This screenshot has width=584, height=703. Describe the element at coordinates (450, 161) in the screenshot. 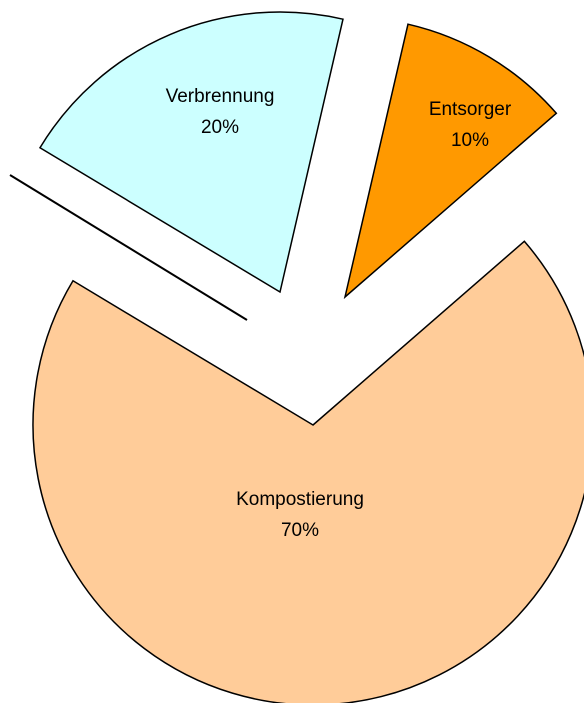

I see `pie-slice` at that location.